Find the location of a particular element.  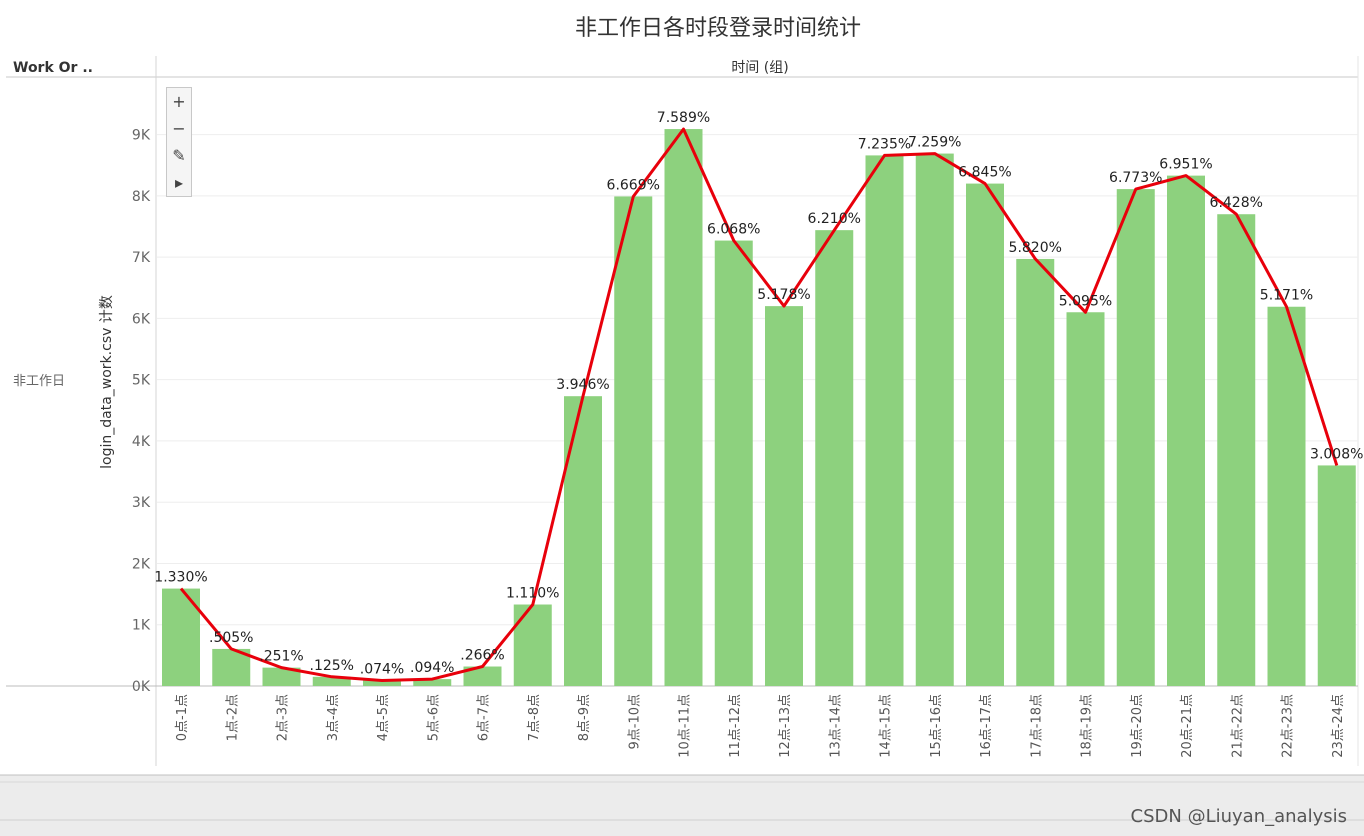

y-tick-label: 9K is located at coordinates (141, 136).